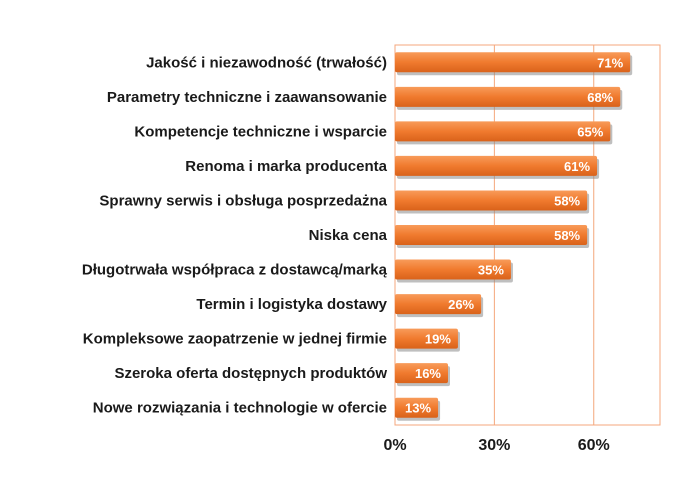 The height and width of the screenshot is (500, 700). I want to click on x-tick-label: 30%, so click(494, 445).